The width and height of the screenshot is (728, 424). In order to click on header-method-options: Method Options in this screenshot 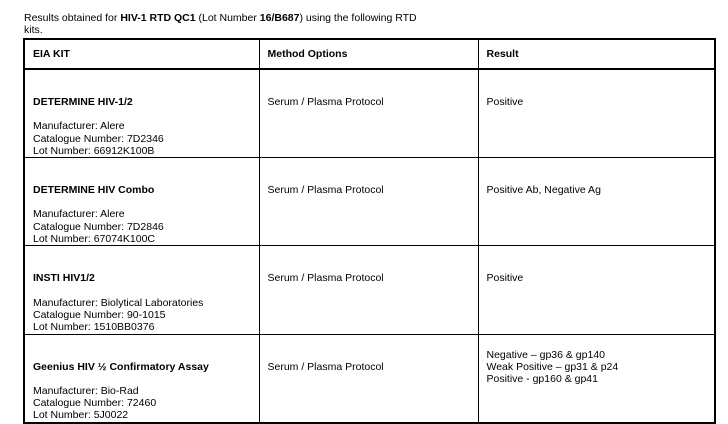, I will do `click(368, 54)`.